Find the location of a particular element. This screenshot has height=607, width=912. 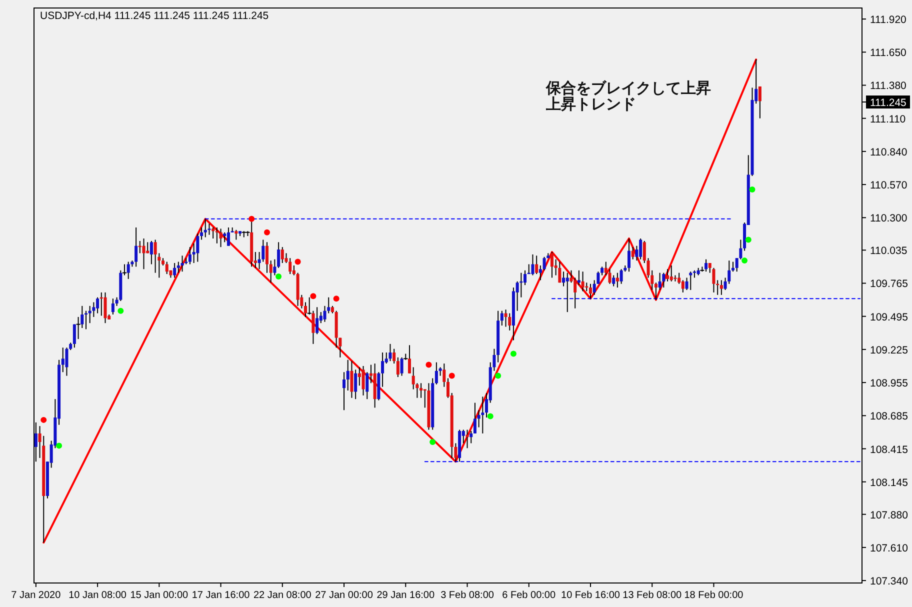

y-tick-label: 111.650 is located at coordinates (888, 53).